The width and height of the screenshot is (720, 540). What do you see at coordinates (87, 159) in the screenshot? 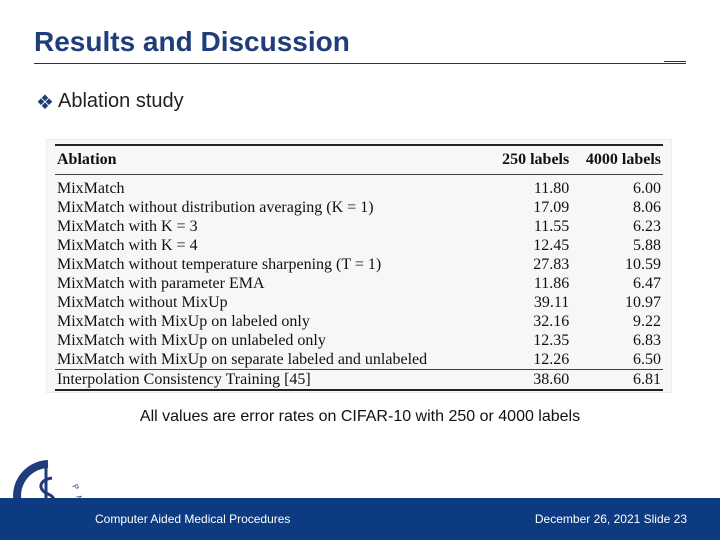
I see `header-ablation: Ablation` at bounding box center [87, 159].